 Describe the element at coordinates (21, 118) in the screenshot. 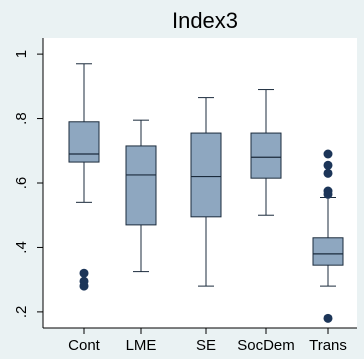

I see `y-tick-label: .8` at that location.